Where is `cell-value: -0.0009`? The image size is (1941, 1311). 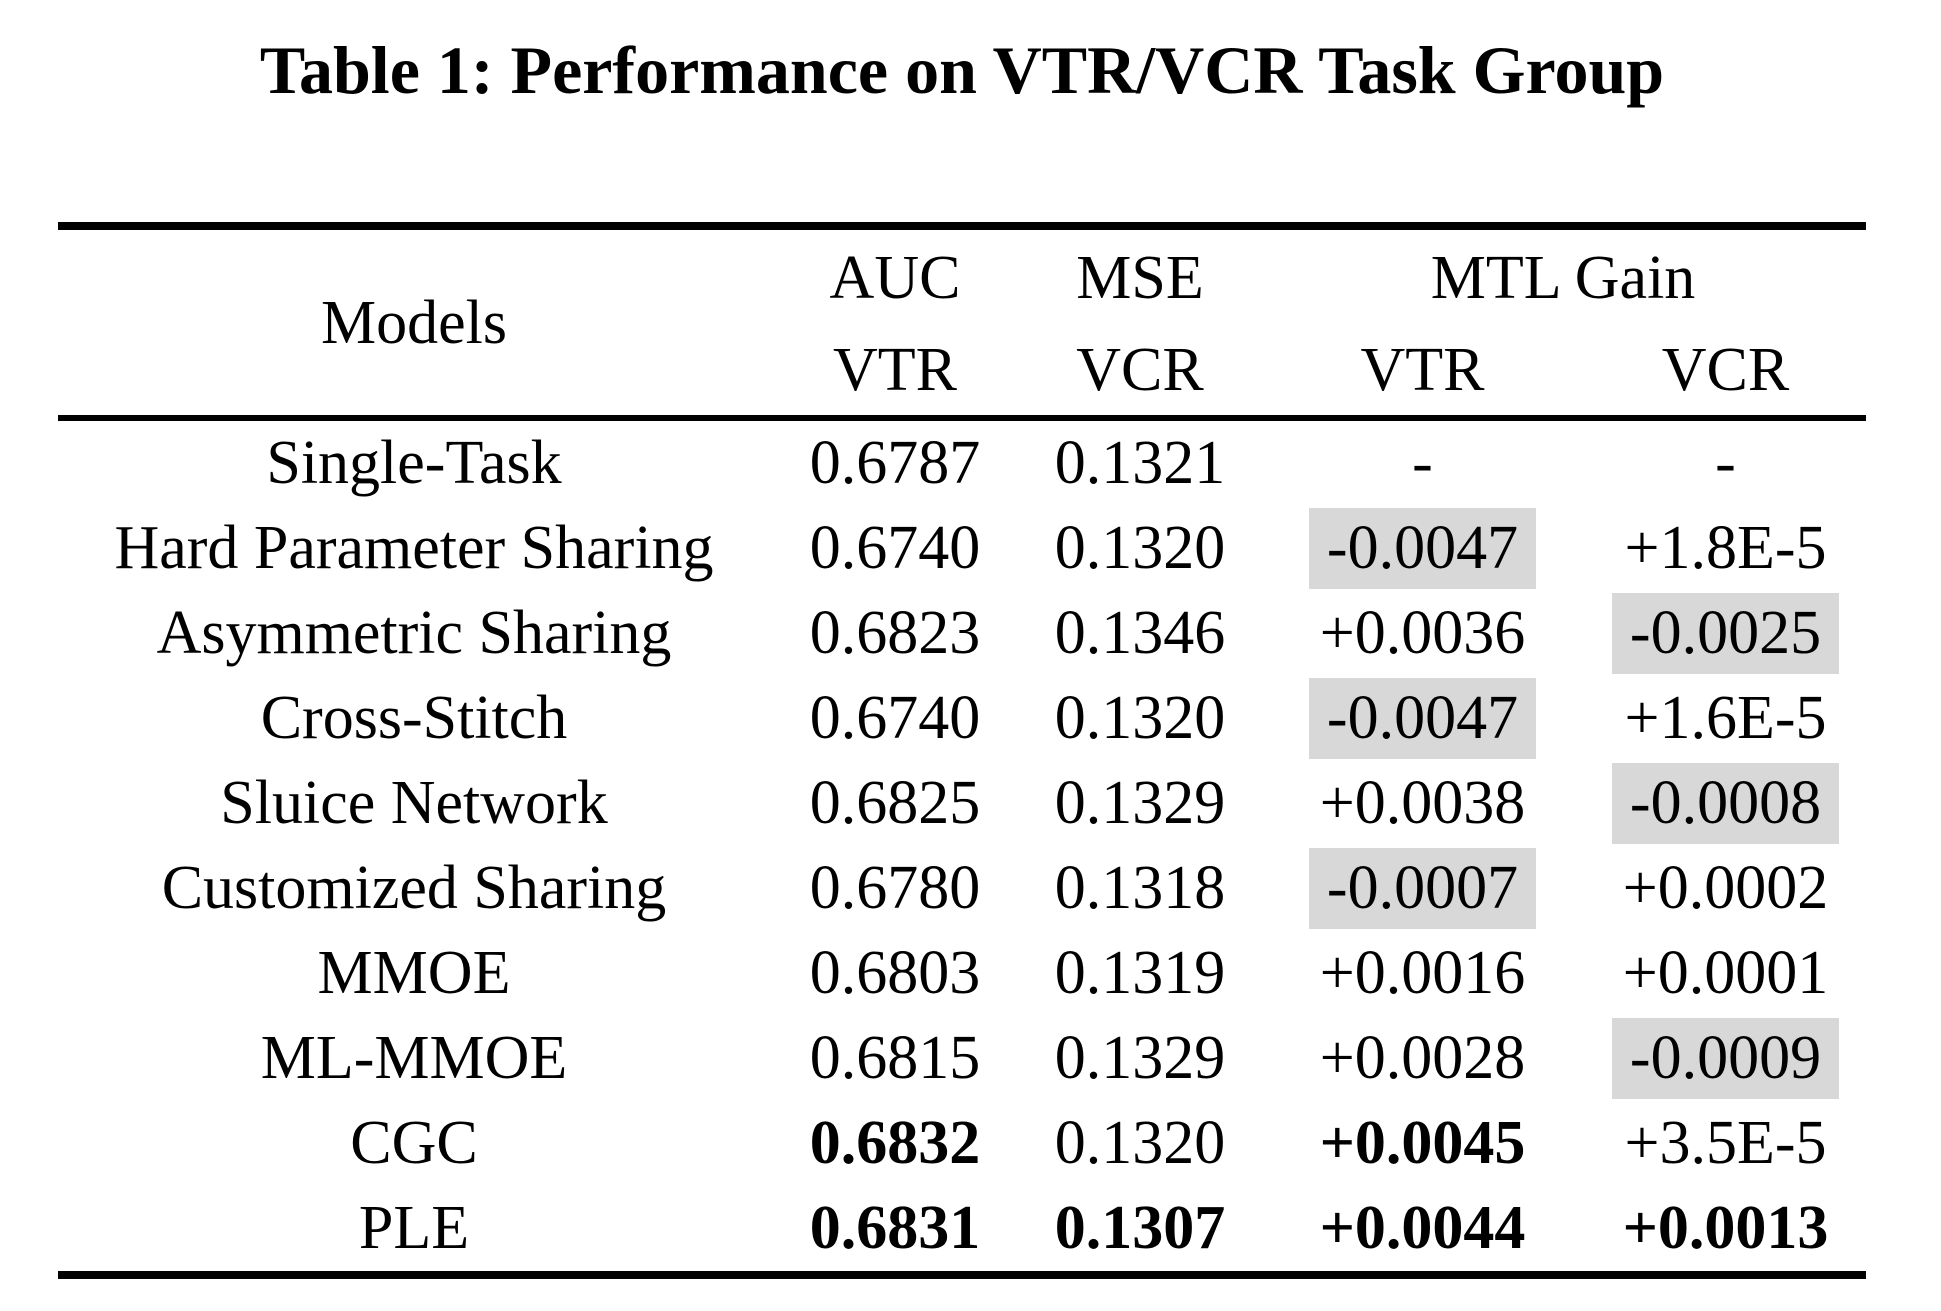
cell-value: -0.0009 is located at coordinates (1725, 1058).